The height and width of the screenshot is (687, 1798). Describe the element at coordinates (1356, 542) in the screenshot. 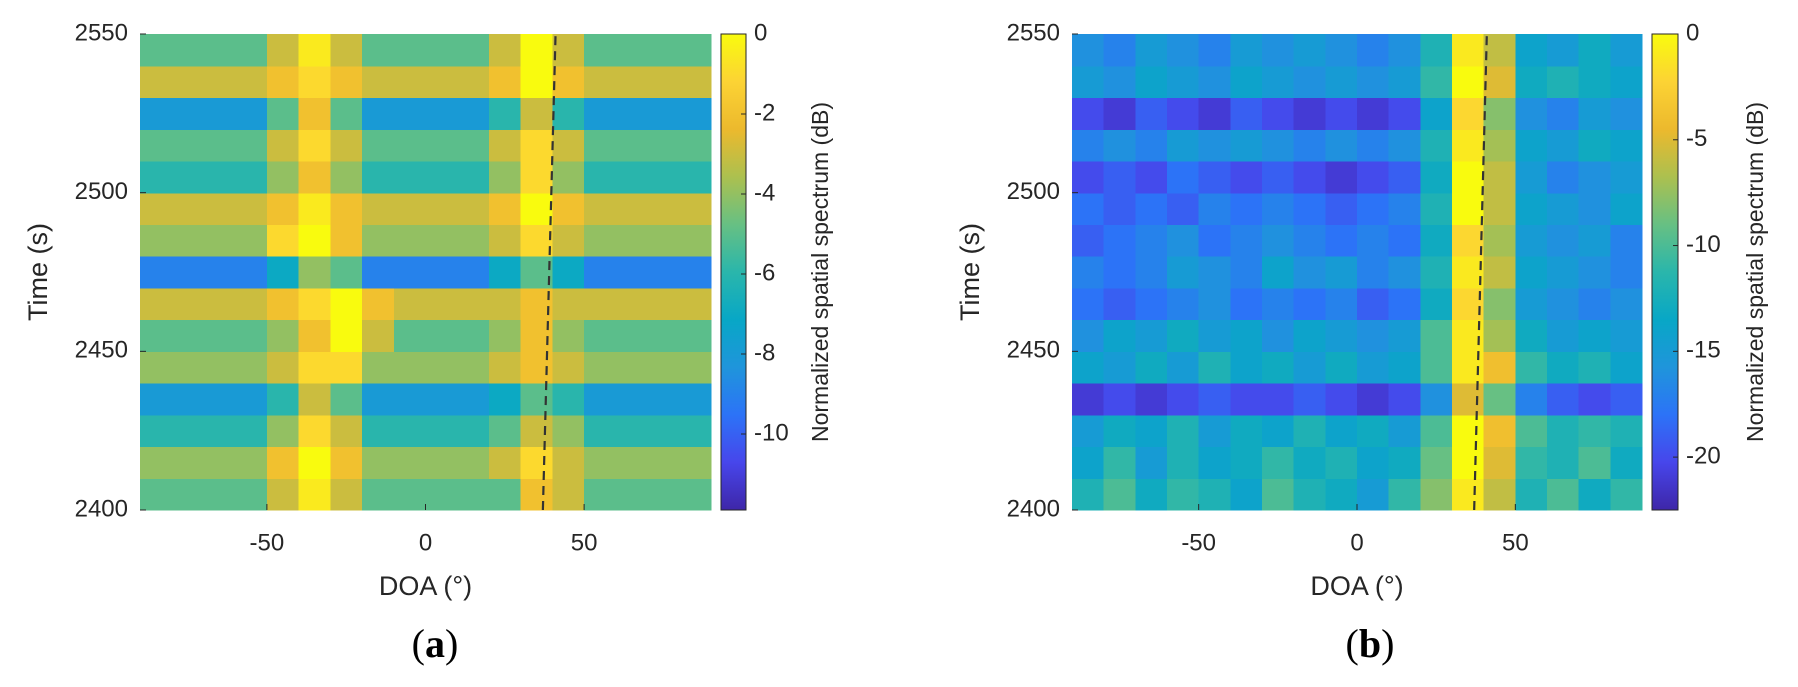

I see `x-tick-label: 0` at that location.